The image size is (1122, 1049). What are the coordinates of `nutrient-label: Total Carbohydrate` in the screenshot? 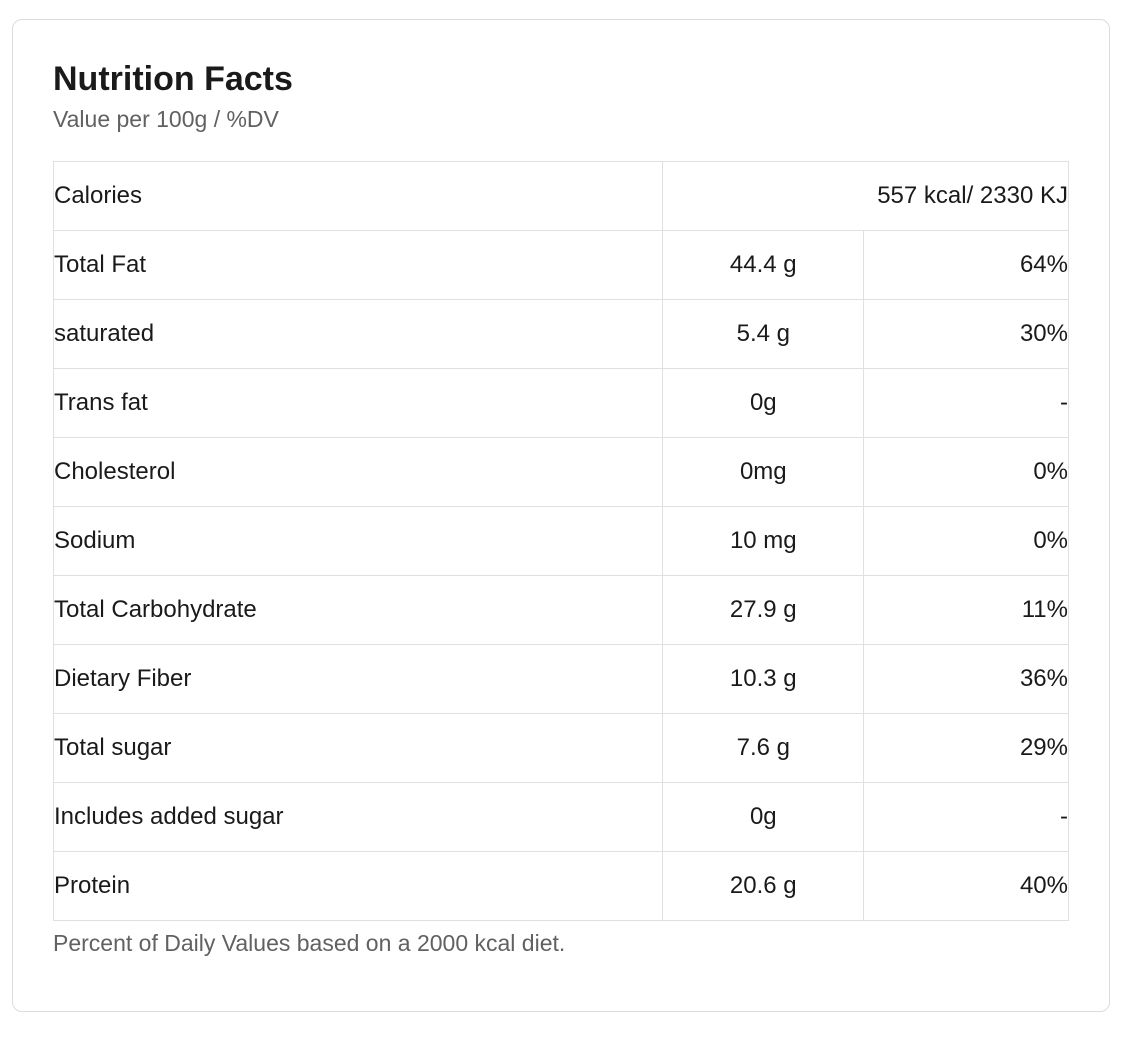 It's located at (358, 610).